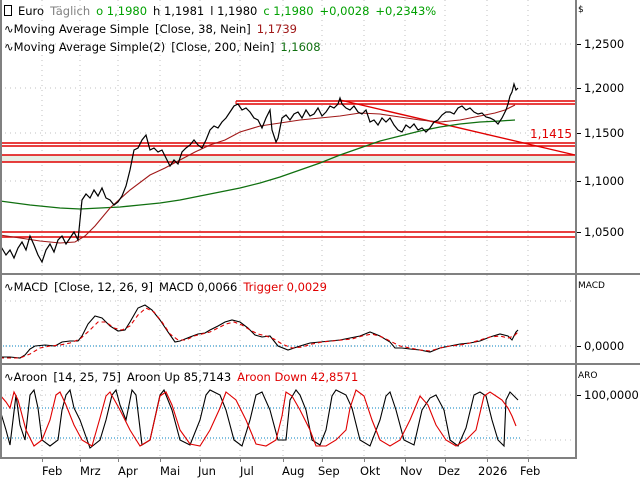 The height and width of the screenshot is (480, 640). Describe the element at coordinates (203, 29) in the screenshot. I see `ma38-params: [Close, 38, Nein]` at that location.